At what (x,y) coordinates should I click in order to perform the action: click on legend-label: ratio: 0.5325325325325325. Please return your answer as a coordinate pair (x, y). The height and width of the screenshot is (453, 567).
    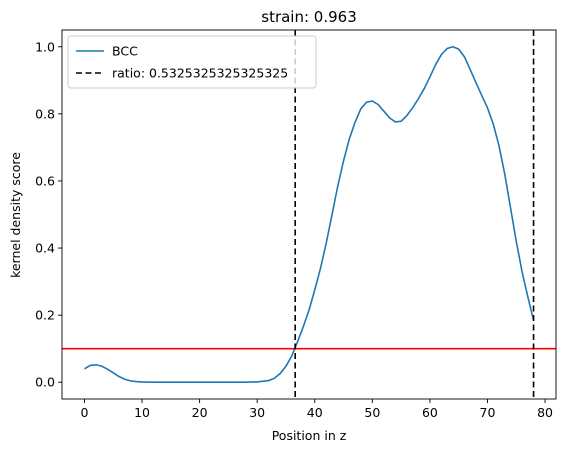
    Looking at the image, I should click on (200, 73).